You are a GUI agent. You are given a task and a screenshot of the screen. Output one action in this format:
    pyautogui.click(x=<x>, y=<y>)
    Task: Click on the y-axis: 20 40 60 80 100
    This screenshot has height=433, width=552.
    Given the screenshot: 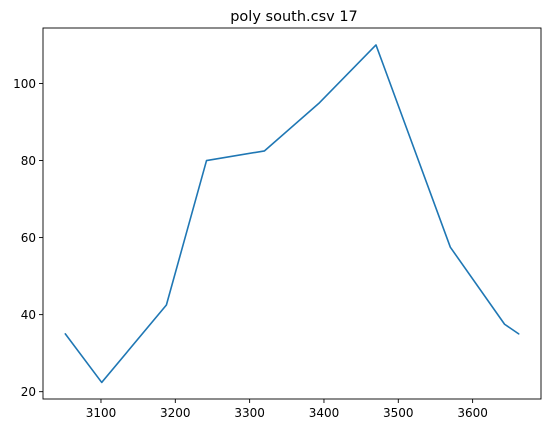 What is the action you would take?
    pyautogui.click(x=28, y=238)
    